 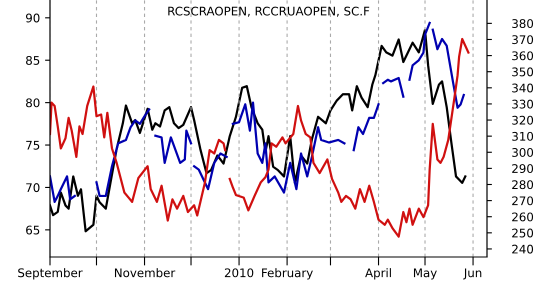 What do you see at coordinates (523, 88) in the screenshot?
I see `y2-tick-label: 340` at bounding box center [523, 88].